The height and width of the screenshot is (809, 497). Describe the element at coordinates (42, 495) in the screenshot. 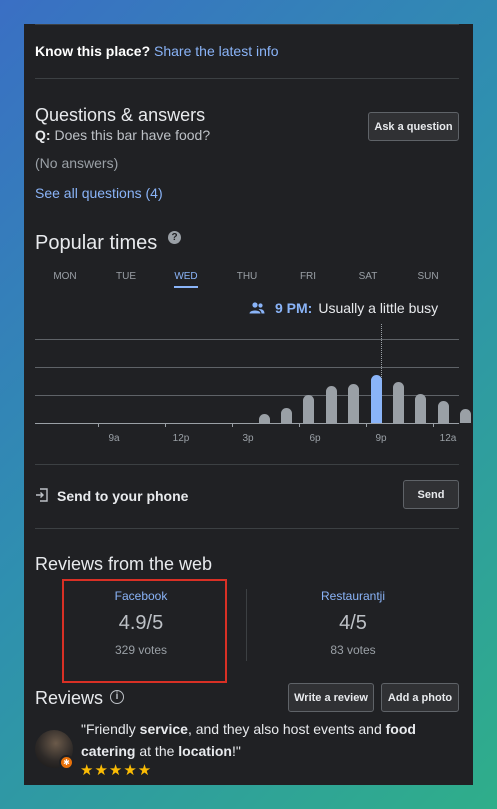

I see `send-to-phone-icon` at that location.